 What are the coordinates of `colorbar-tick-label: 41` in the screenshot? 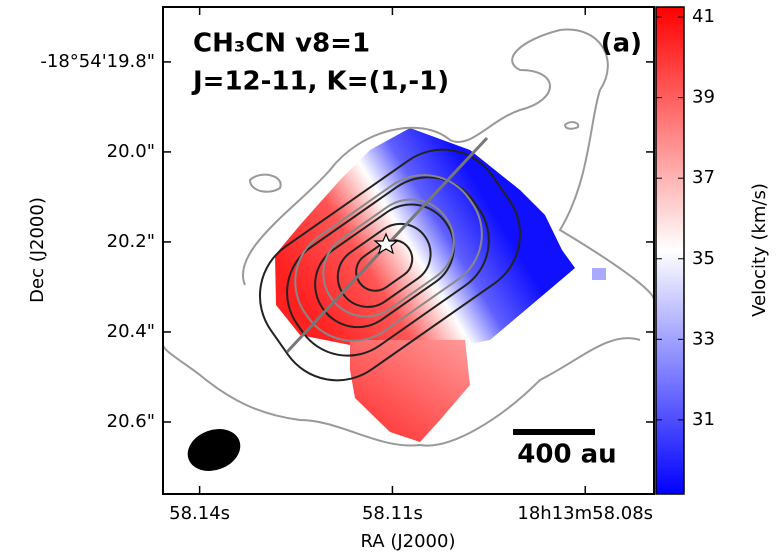 It's located at (703, 16).